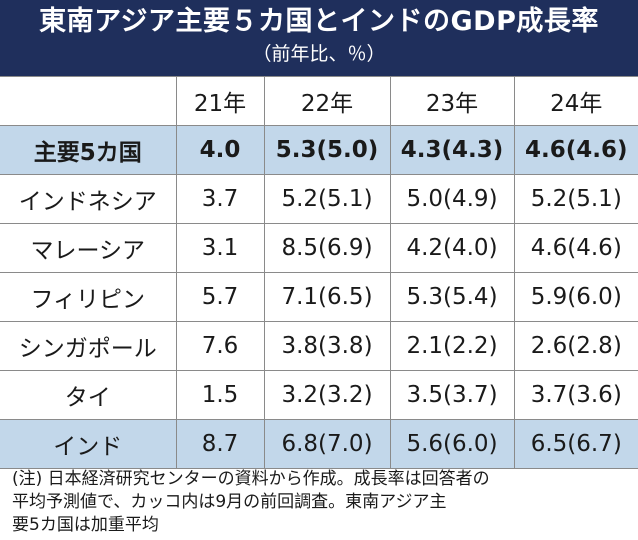 The height and width of the screenshot is (540, 638). What do you see at coordinates (327, 346) in the screenshot?
I see `value-cell-22: 3.8(3.8)` at bounding box center [327, 346].